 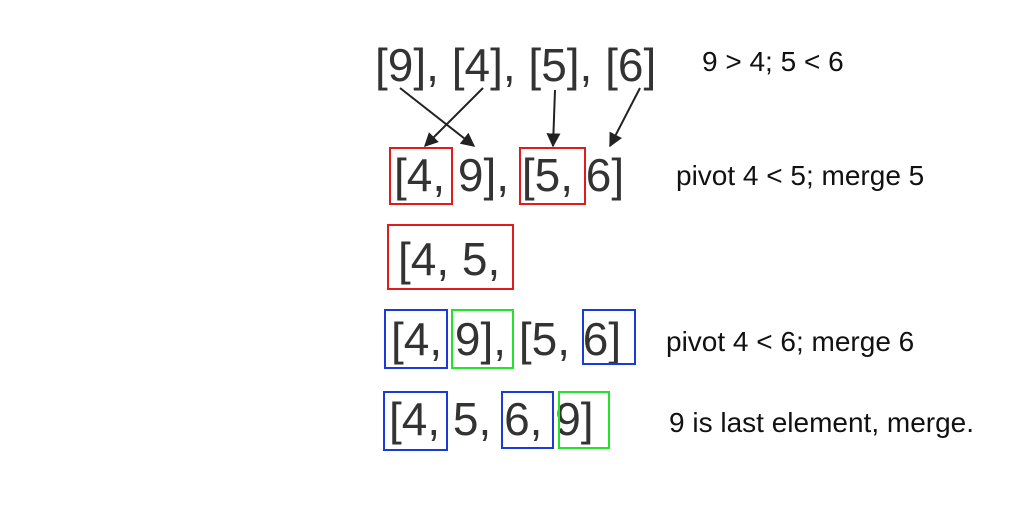 I want to click on remaining-box, so click(x=482, y=339).